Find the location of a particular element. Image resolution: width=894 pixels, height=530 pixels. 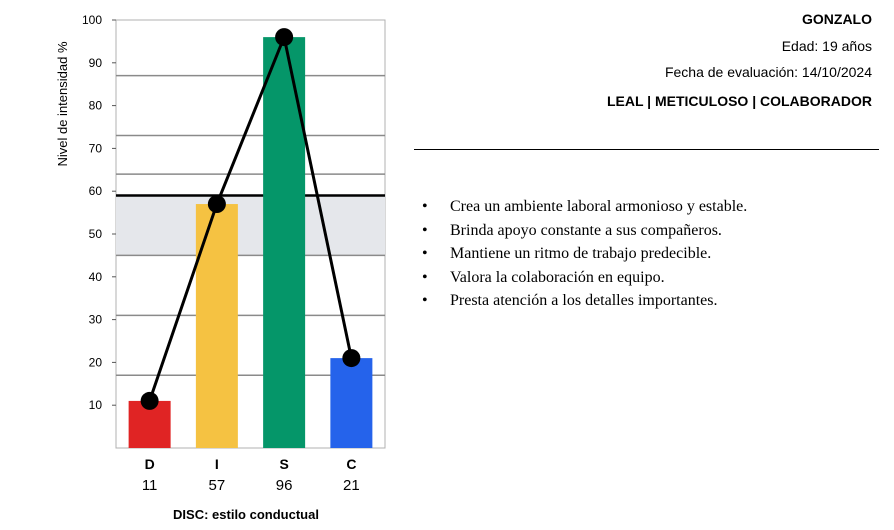

reference-band is located at coordinates (250, 225).